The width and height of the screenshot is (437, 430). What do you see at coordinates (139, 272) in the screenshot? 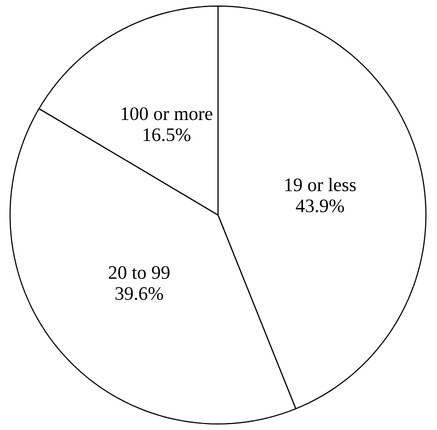
I see `slice-label: 20 to 99` at bounding box center [139, 272].